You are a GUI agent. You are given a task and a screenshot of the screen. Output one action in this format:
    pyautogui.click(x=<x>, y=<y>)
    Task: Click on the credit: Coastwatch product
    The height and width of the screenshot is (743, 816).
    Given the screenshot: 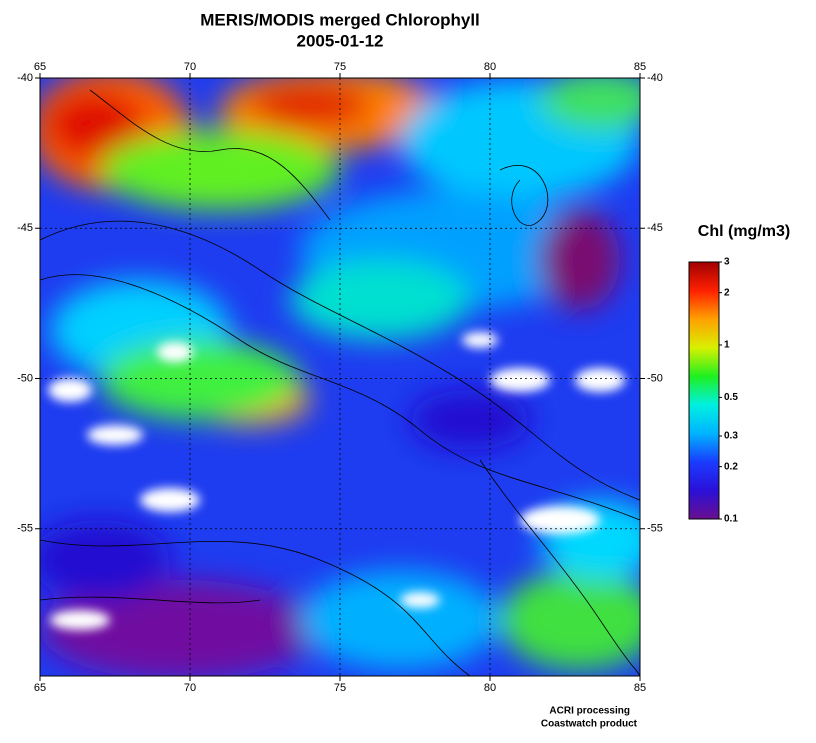 What is the action you would take?
    pyautogui.click(x=589, y=724)
    